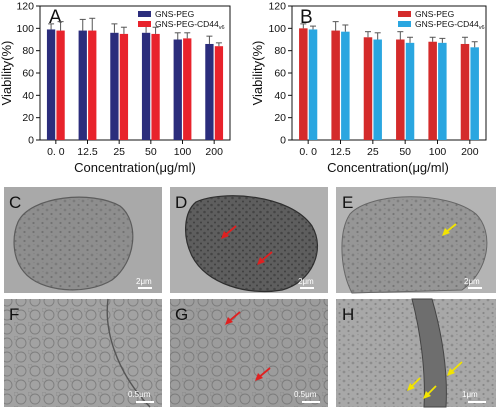 The height and width of the screenshot is (412, 500). I want to click on legend-label-gns-peg-cd44-sub: v6, so click(222, 28).